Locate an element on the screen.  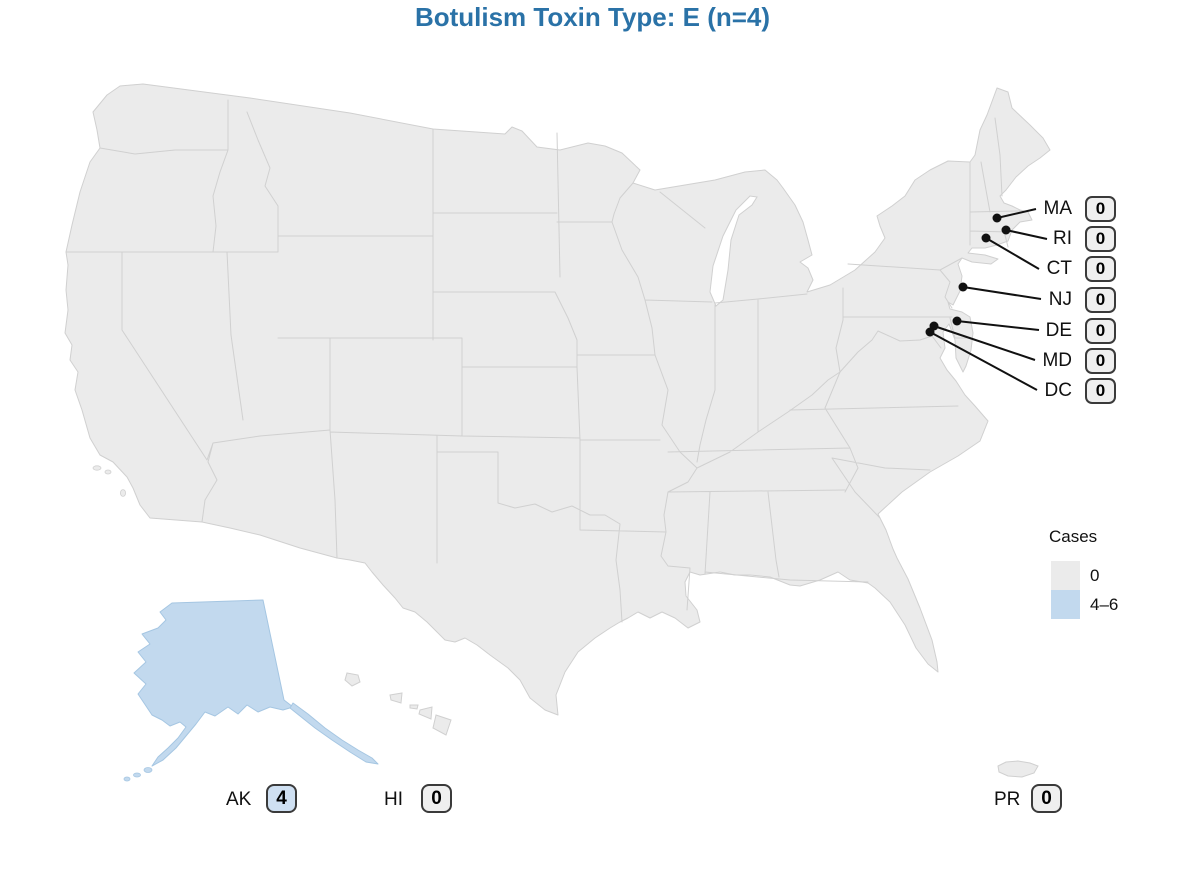
callout-badge-nj: 0 is located at coordinates (1100, 300).